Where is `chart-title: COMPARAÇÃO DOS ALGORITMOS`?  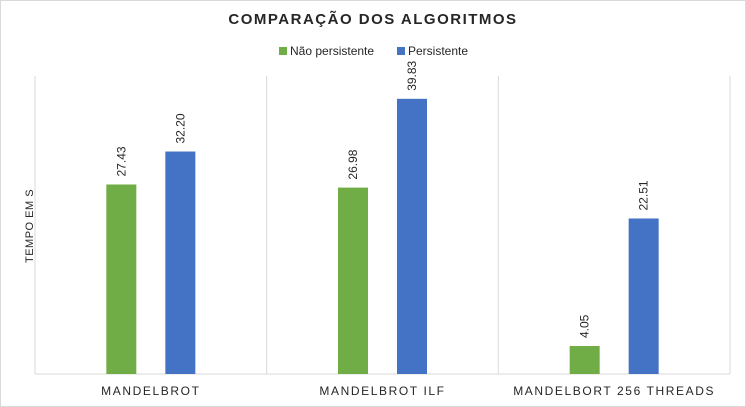 chart-title: COMPARAÇÃO DOS ALGORITMOS is located at coordinates (372, 19).